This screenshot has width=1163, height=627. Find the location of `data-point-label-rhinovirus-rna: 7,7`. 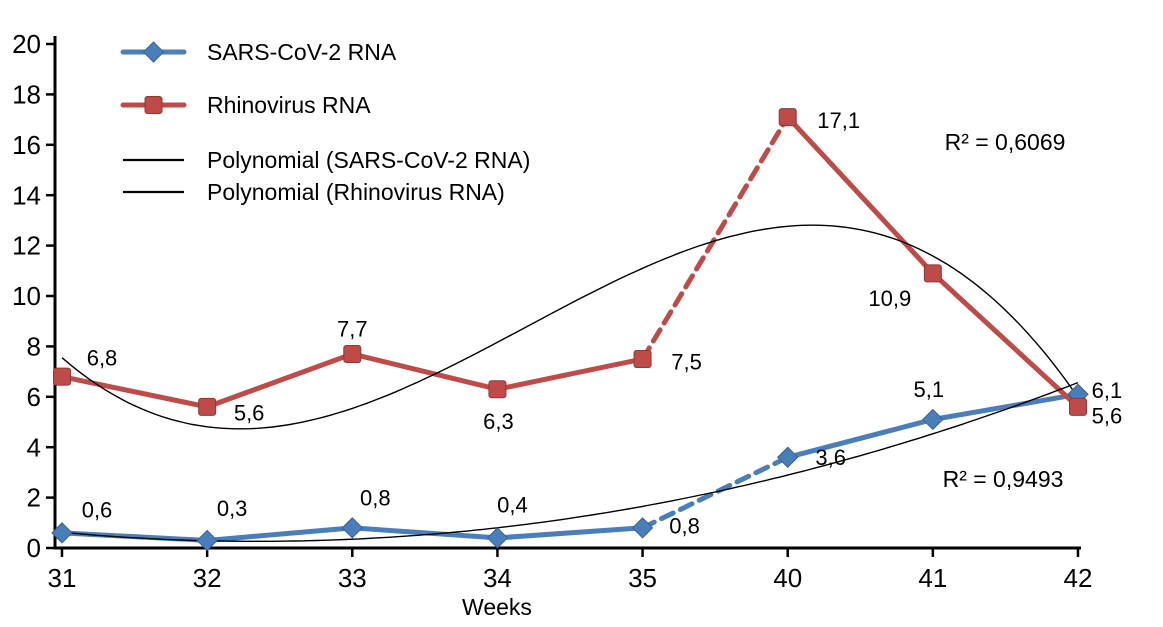

data-point-label-rhinovirus-rna: 7,7 is located at coordinates (352, 329).